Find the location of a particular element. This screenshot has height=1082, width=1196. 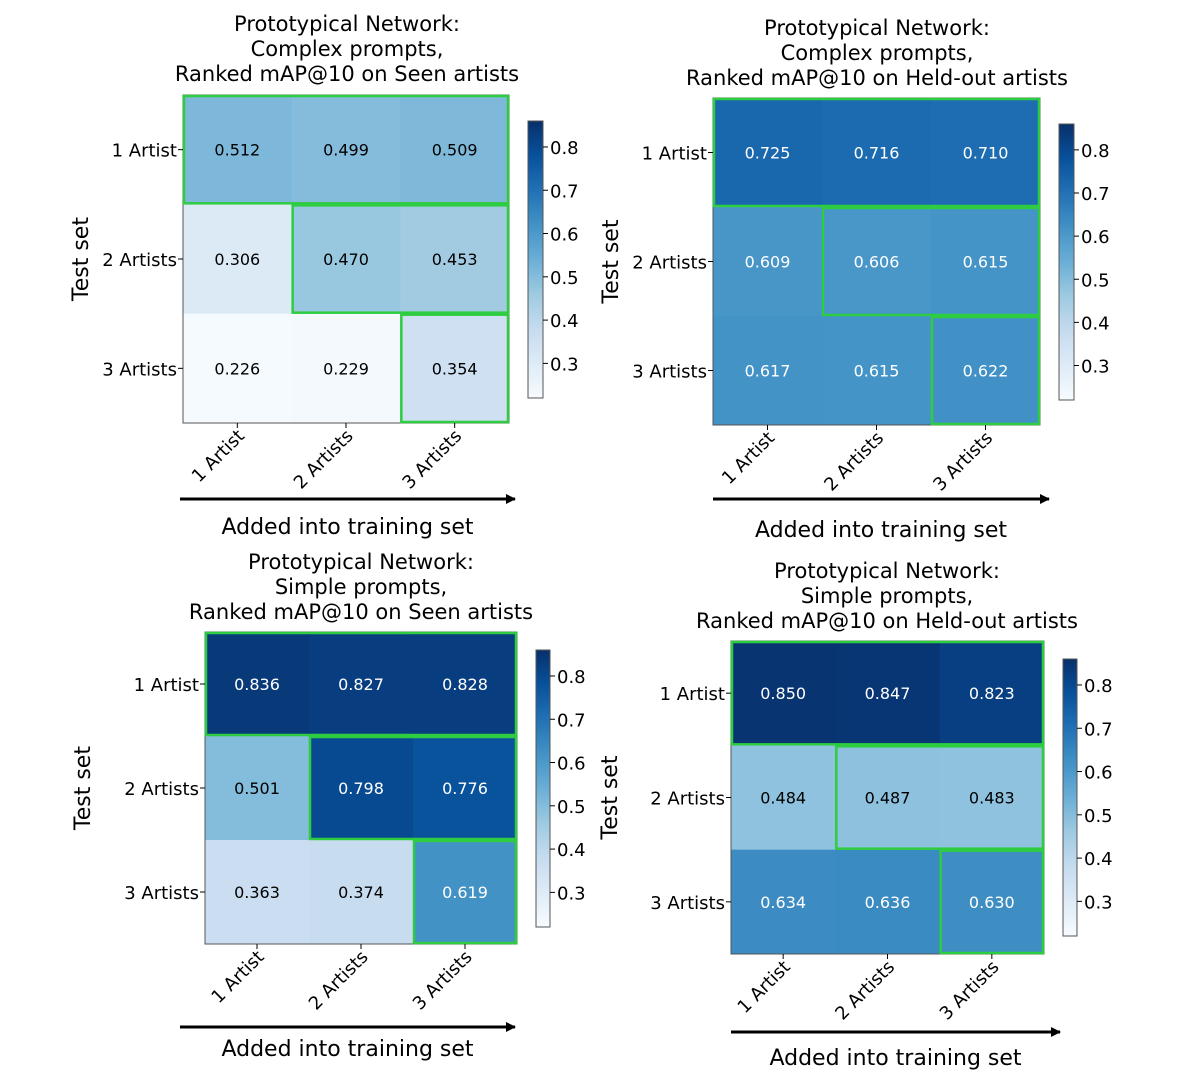

cell-value-label: 0.484 is located at coordinates (783, 798).